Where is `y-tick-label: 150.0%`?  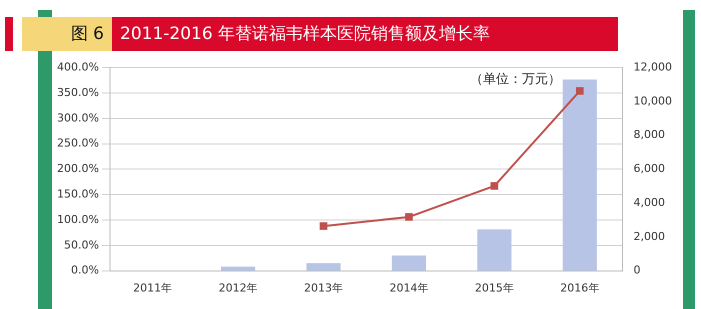
y-tick-label: 150.0% is located at coordinates (77, 193).